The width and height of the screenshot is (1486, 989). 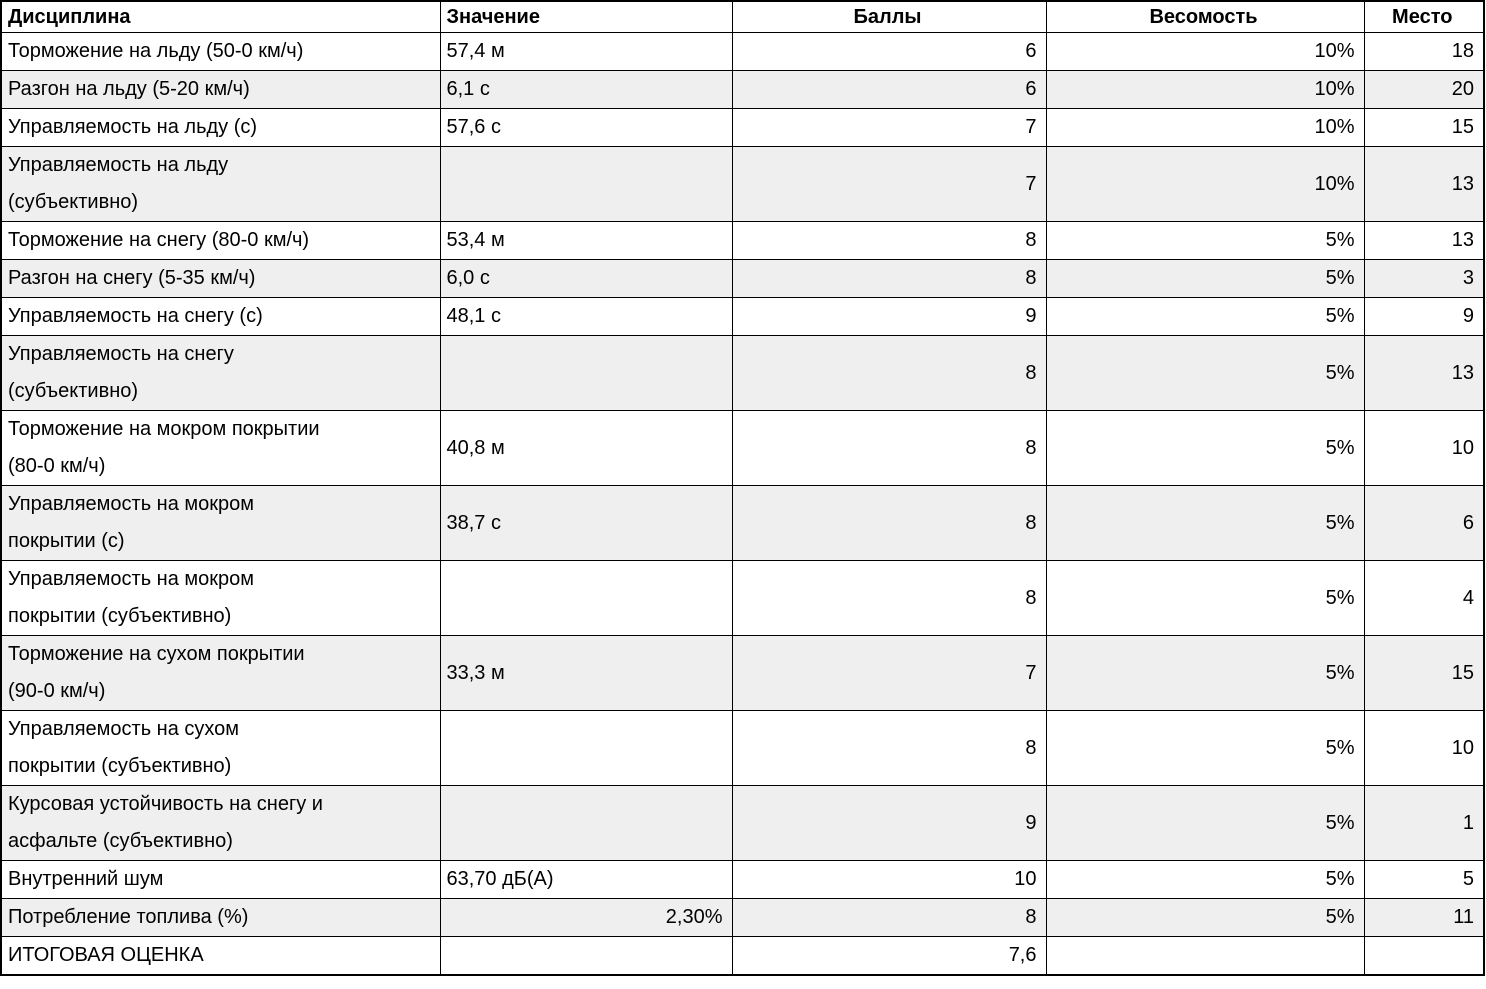 What do you see at coordinates (1424, 278) in the screenshot?
I see `place-cell: 3` at bounding box center [1424, 278].